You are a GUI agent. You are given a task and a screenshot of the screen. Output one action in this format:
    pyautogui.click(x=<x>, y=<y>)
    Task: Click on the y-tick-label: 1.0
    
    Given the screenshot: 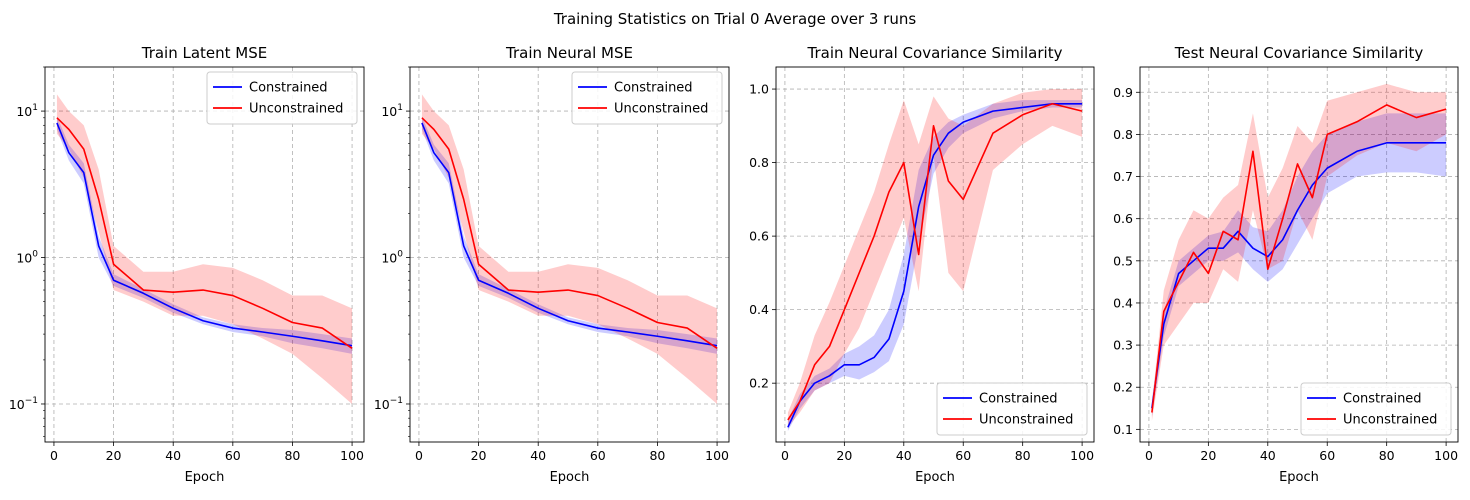 What is the action you would take?
    pyautogui.click(x=759, y=89)
    